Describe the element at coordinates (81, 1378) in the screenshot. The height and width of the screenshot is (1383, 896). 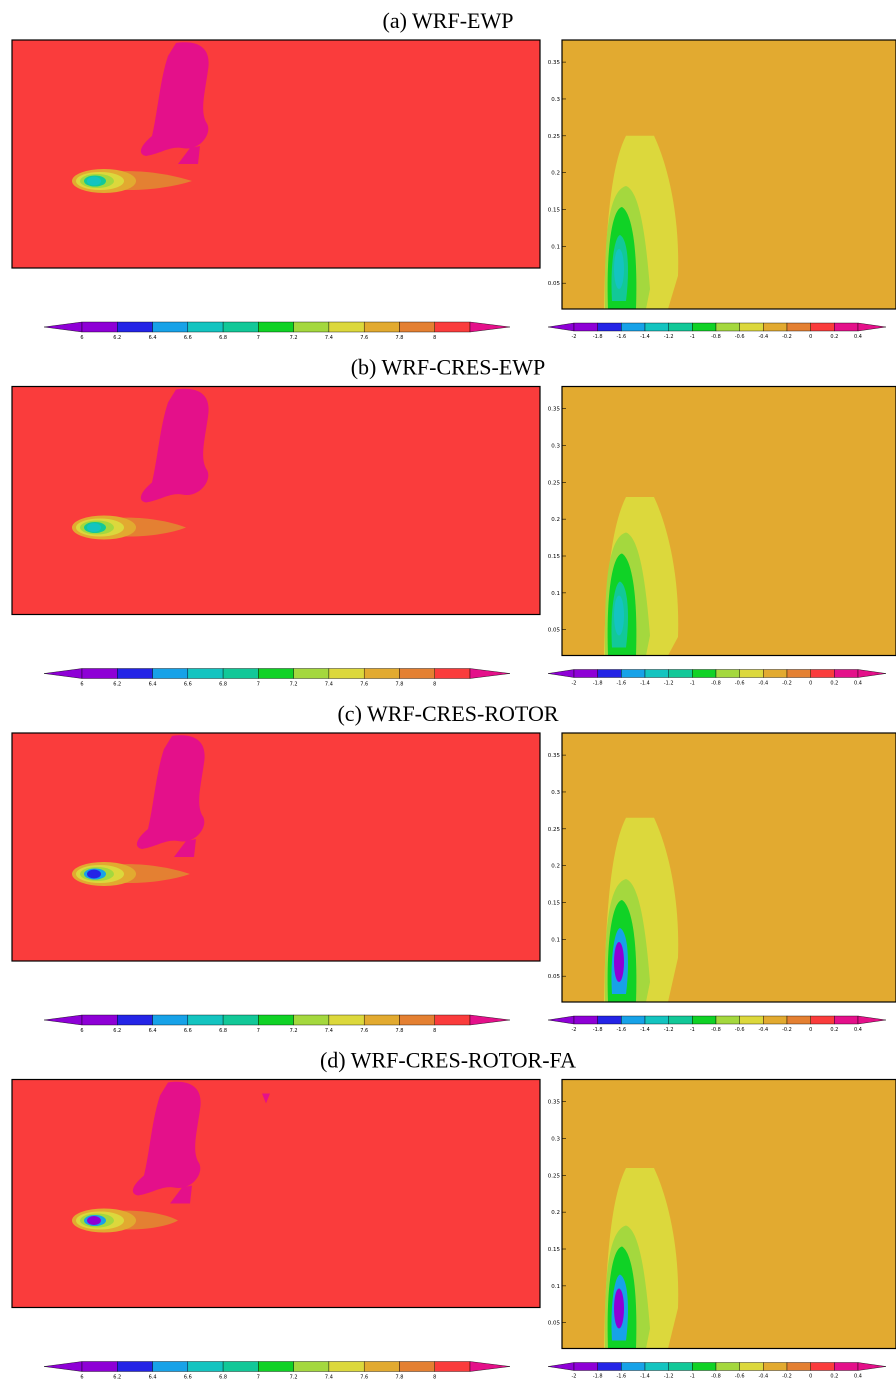
I see `cb-left-tick: 6` at that location.